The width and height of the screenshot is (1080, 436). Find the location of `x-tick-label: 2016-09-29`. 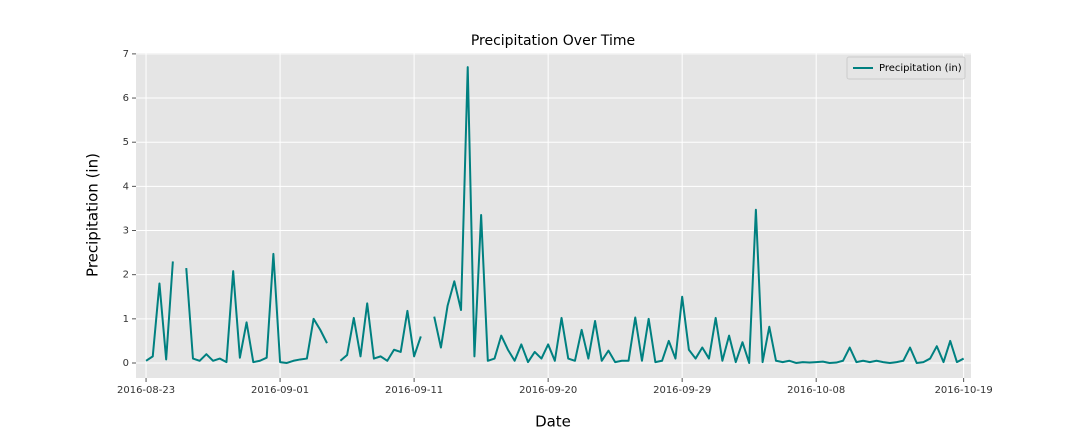

x-tick-label: 2016-09-29 is located at coordinates (682, 390).